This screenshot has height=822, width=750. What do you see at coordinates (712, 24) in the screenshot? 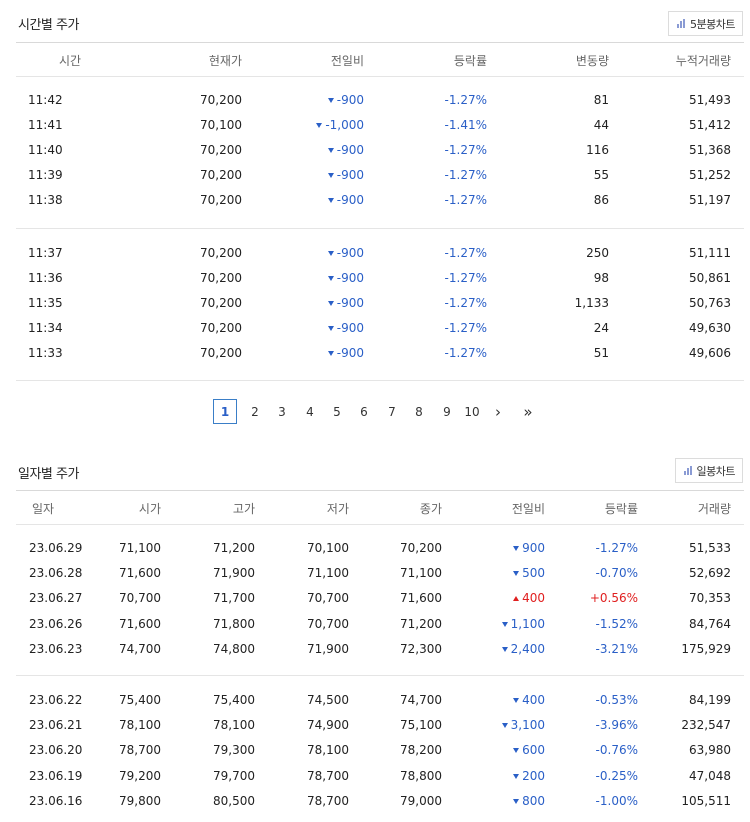
I see `five-min-chart-label: 5분봉차트` at bounding box center [712, 24].